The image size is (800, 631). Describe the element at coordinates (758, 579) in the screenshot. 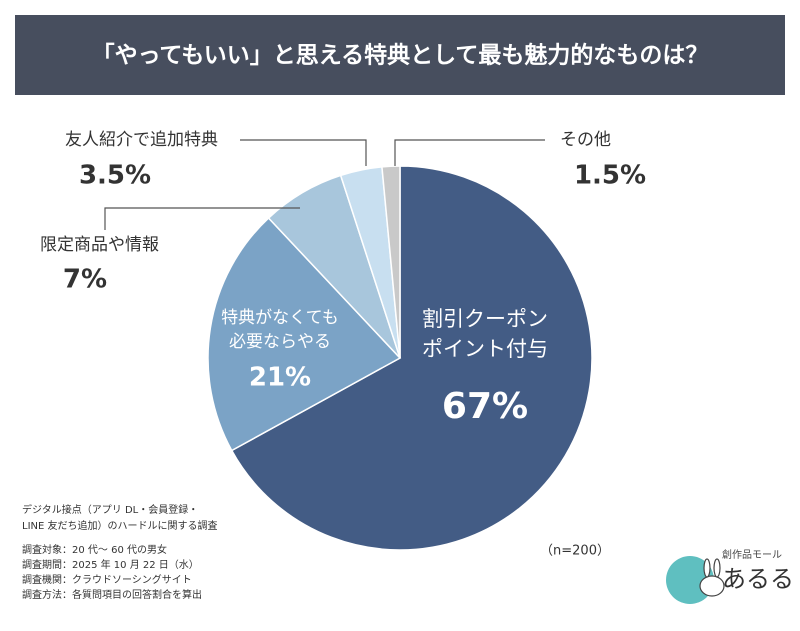

I see `logo-name: あるる` at that location.